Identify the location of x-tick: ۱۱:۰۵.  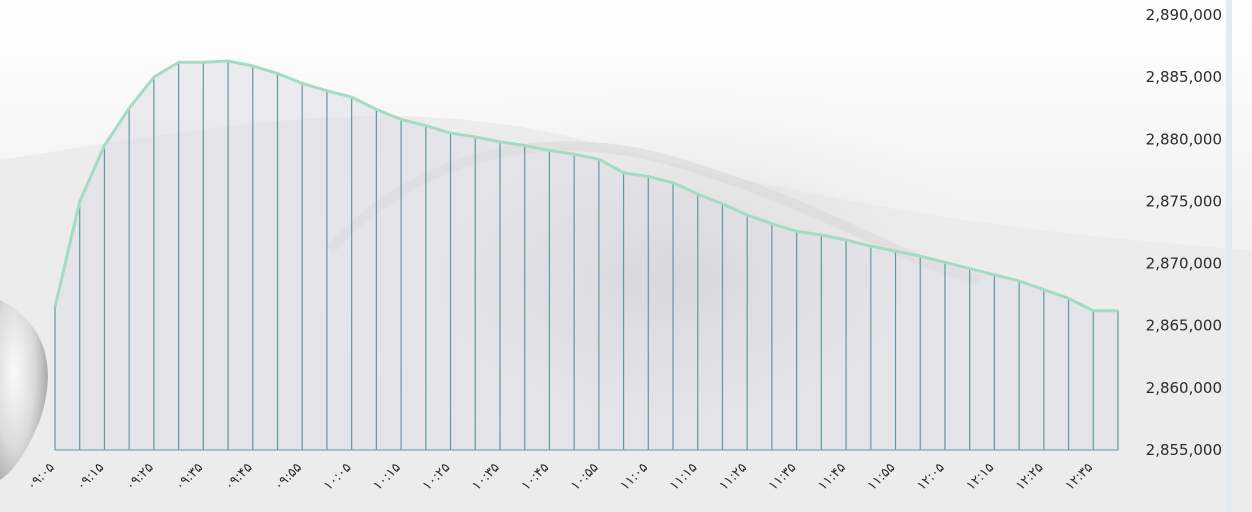
(634, 476).